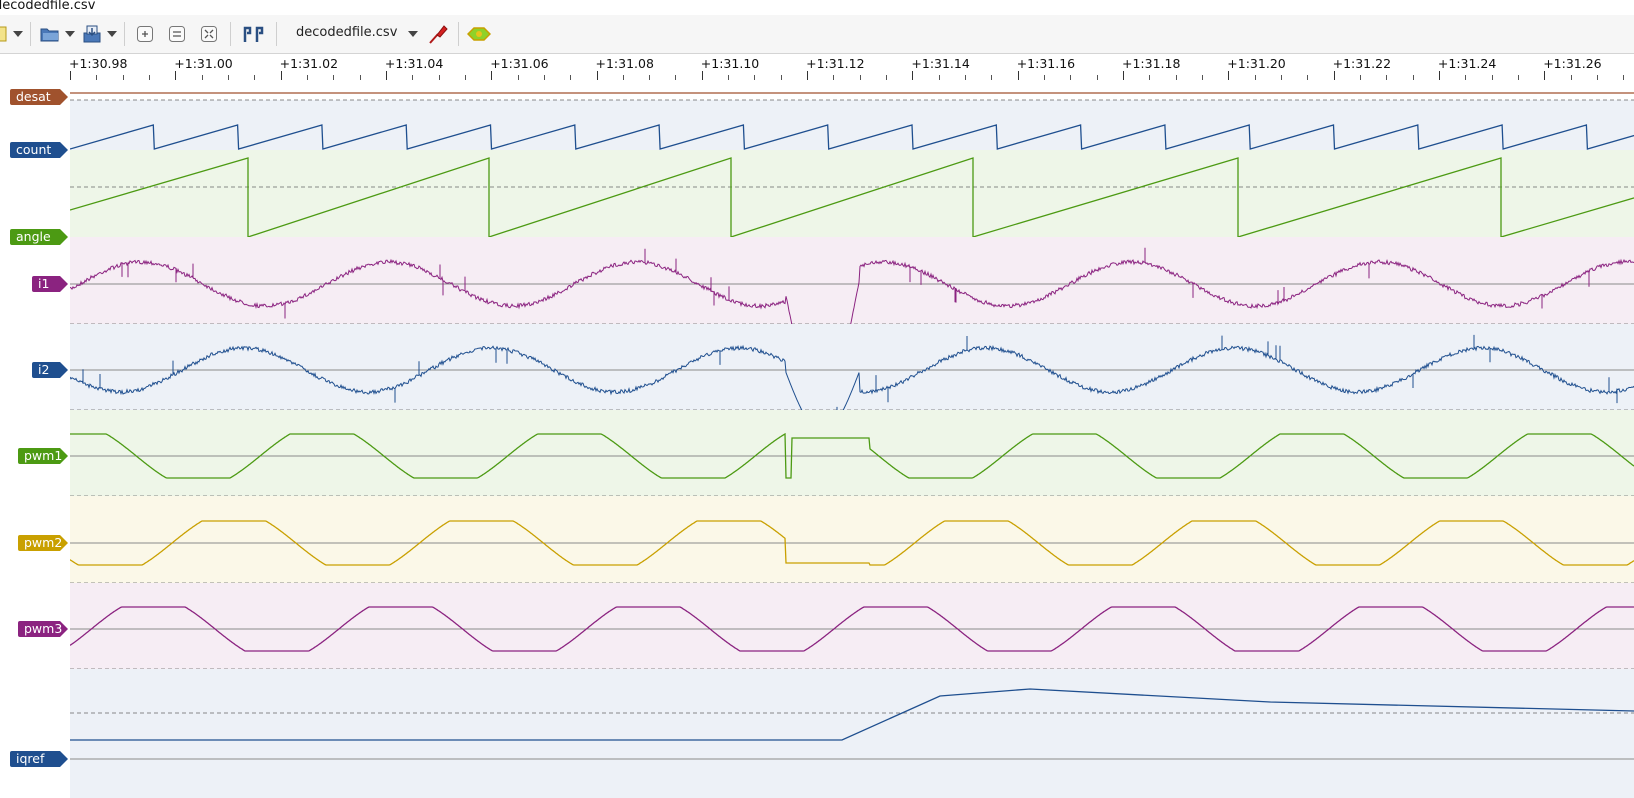 Image resolution: width=1634 pixels, height=798 pixels. I want to click on signal-label-i2: i2, so click(50, 370).